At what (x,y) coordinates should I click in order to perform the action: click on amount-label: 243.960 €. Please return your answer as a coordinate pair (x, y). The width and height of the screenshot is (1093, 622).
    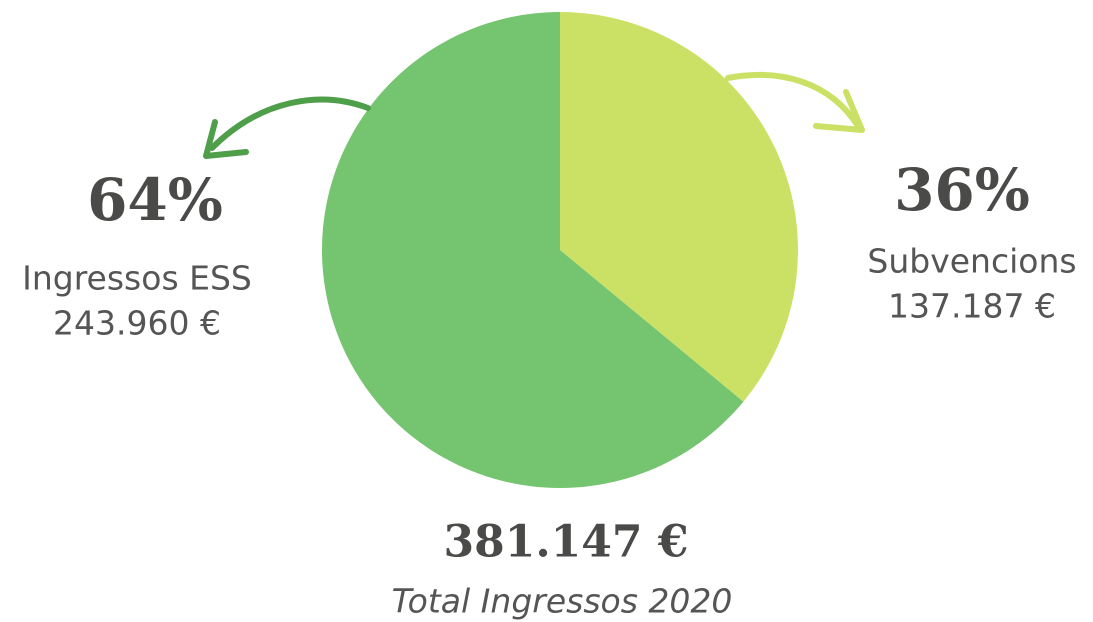
    Looking at the image, I should click on (137, 323).